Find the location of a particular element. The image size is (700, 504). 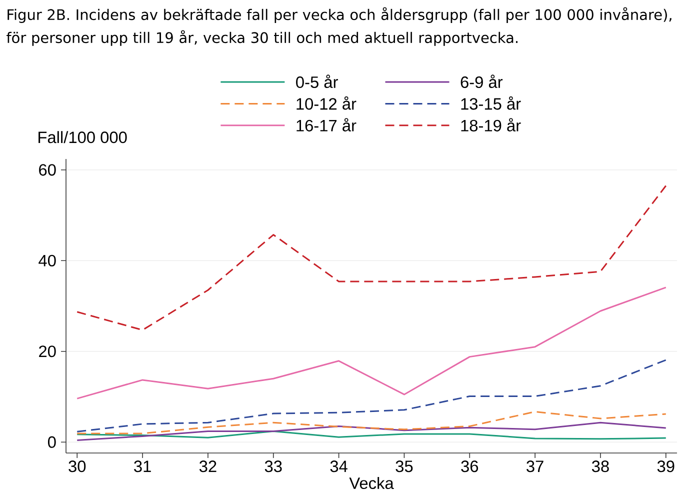

x-tick-label: 31 is located at coordinates (142, 466).